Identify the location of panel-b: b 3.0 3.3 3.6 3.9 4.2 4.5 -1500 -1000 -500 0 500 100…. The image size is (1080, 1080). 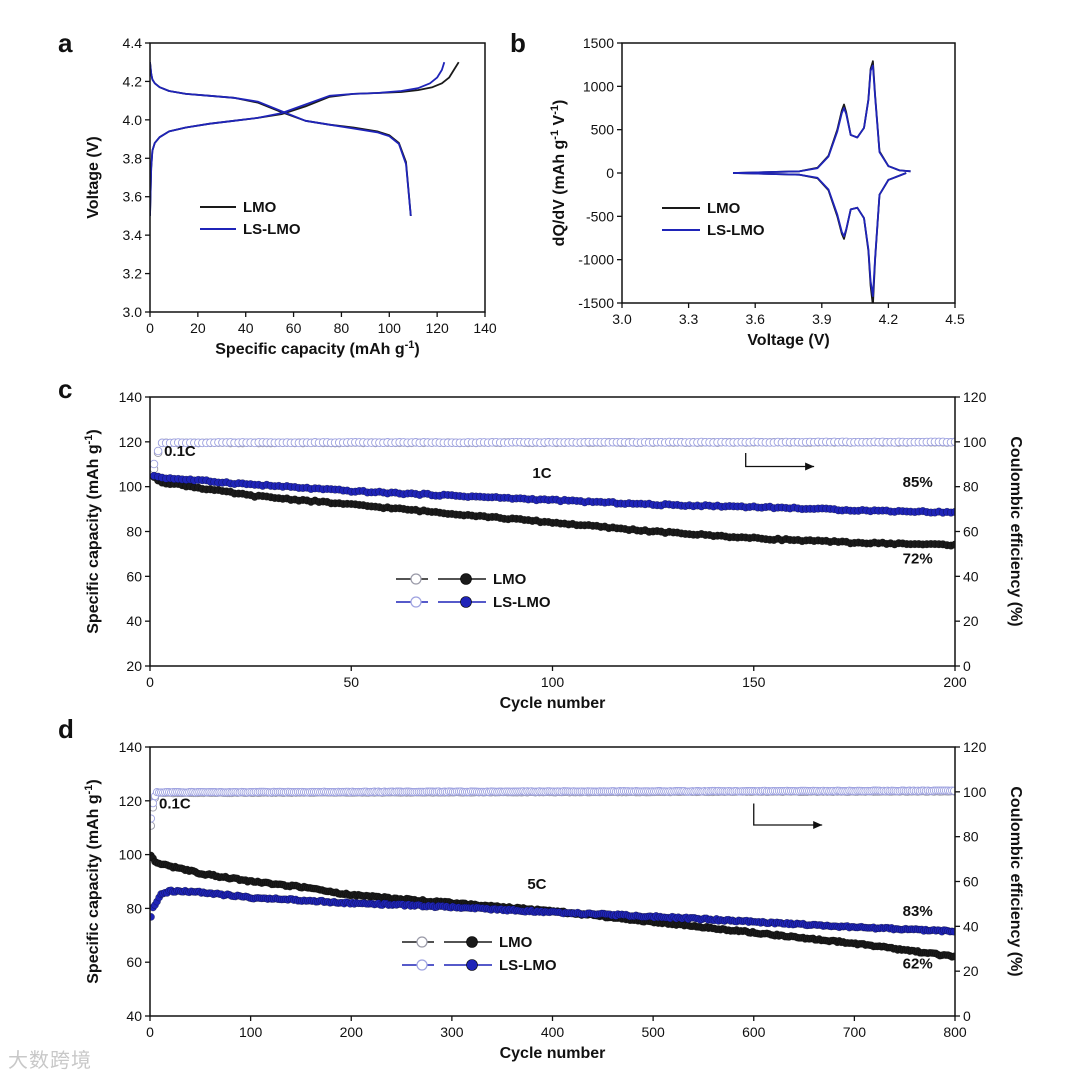
(737, 188).